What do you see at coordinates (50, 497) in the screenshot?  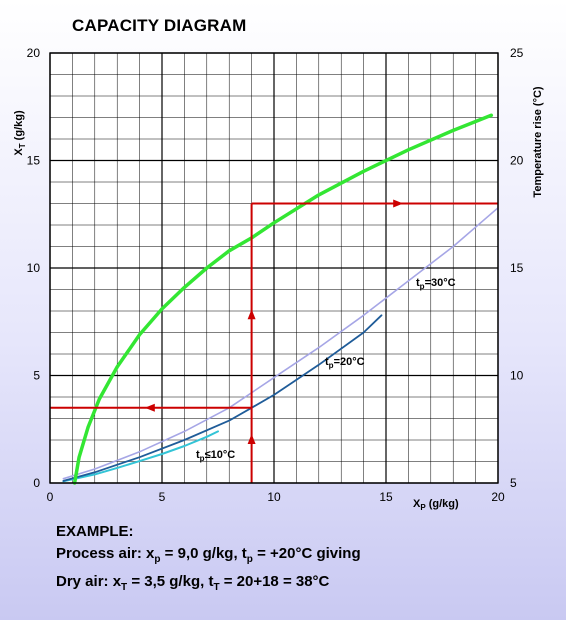 I see `x-tick-label: 0` at bounding box center [50, 497].